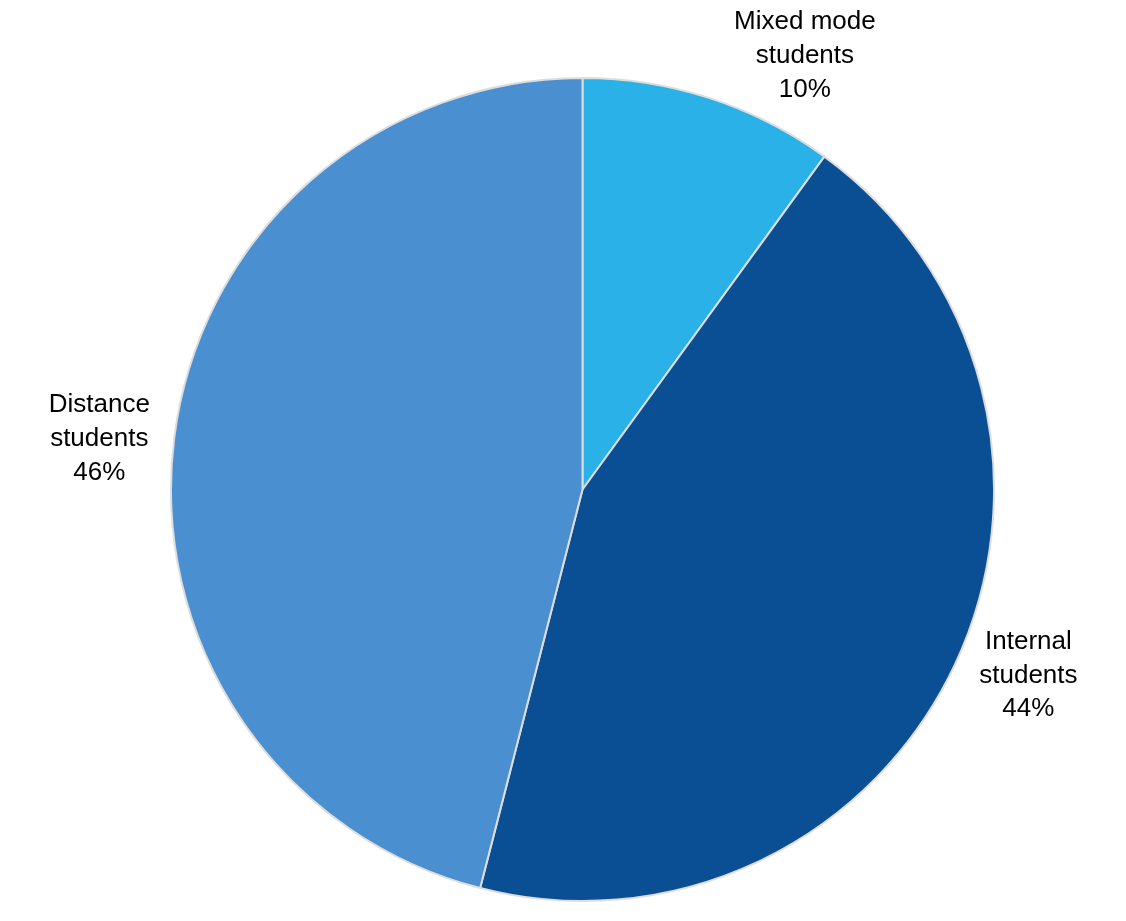 The height and width of the screenshot is (921, 1126). What do you see at coordinates (805, 37) in the screenshot?
I see `slice-label: Mixed mode students` at bounding box center [805, 37].